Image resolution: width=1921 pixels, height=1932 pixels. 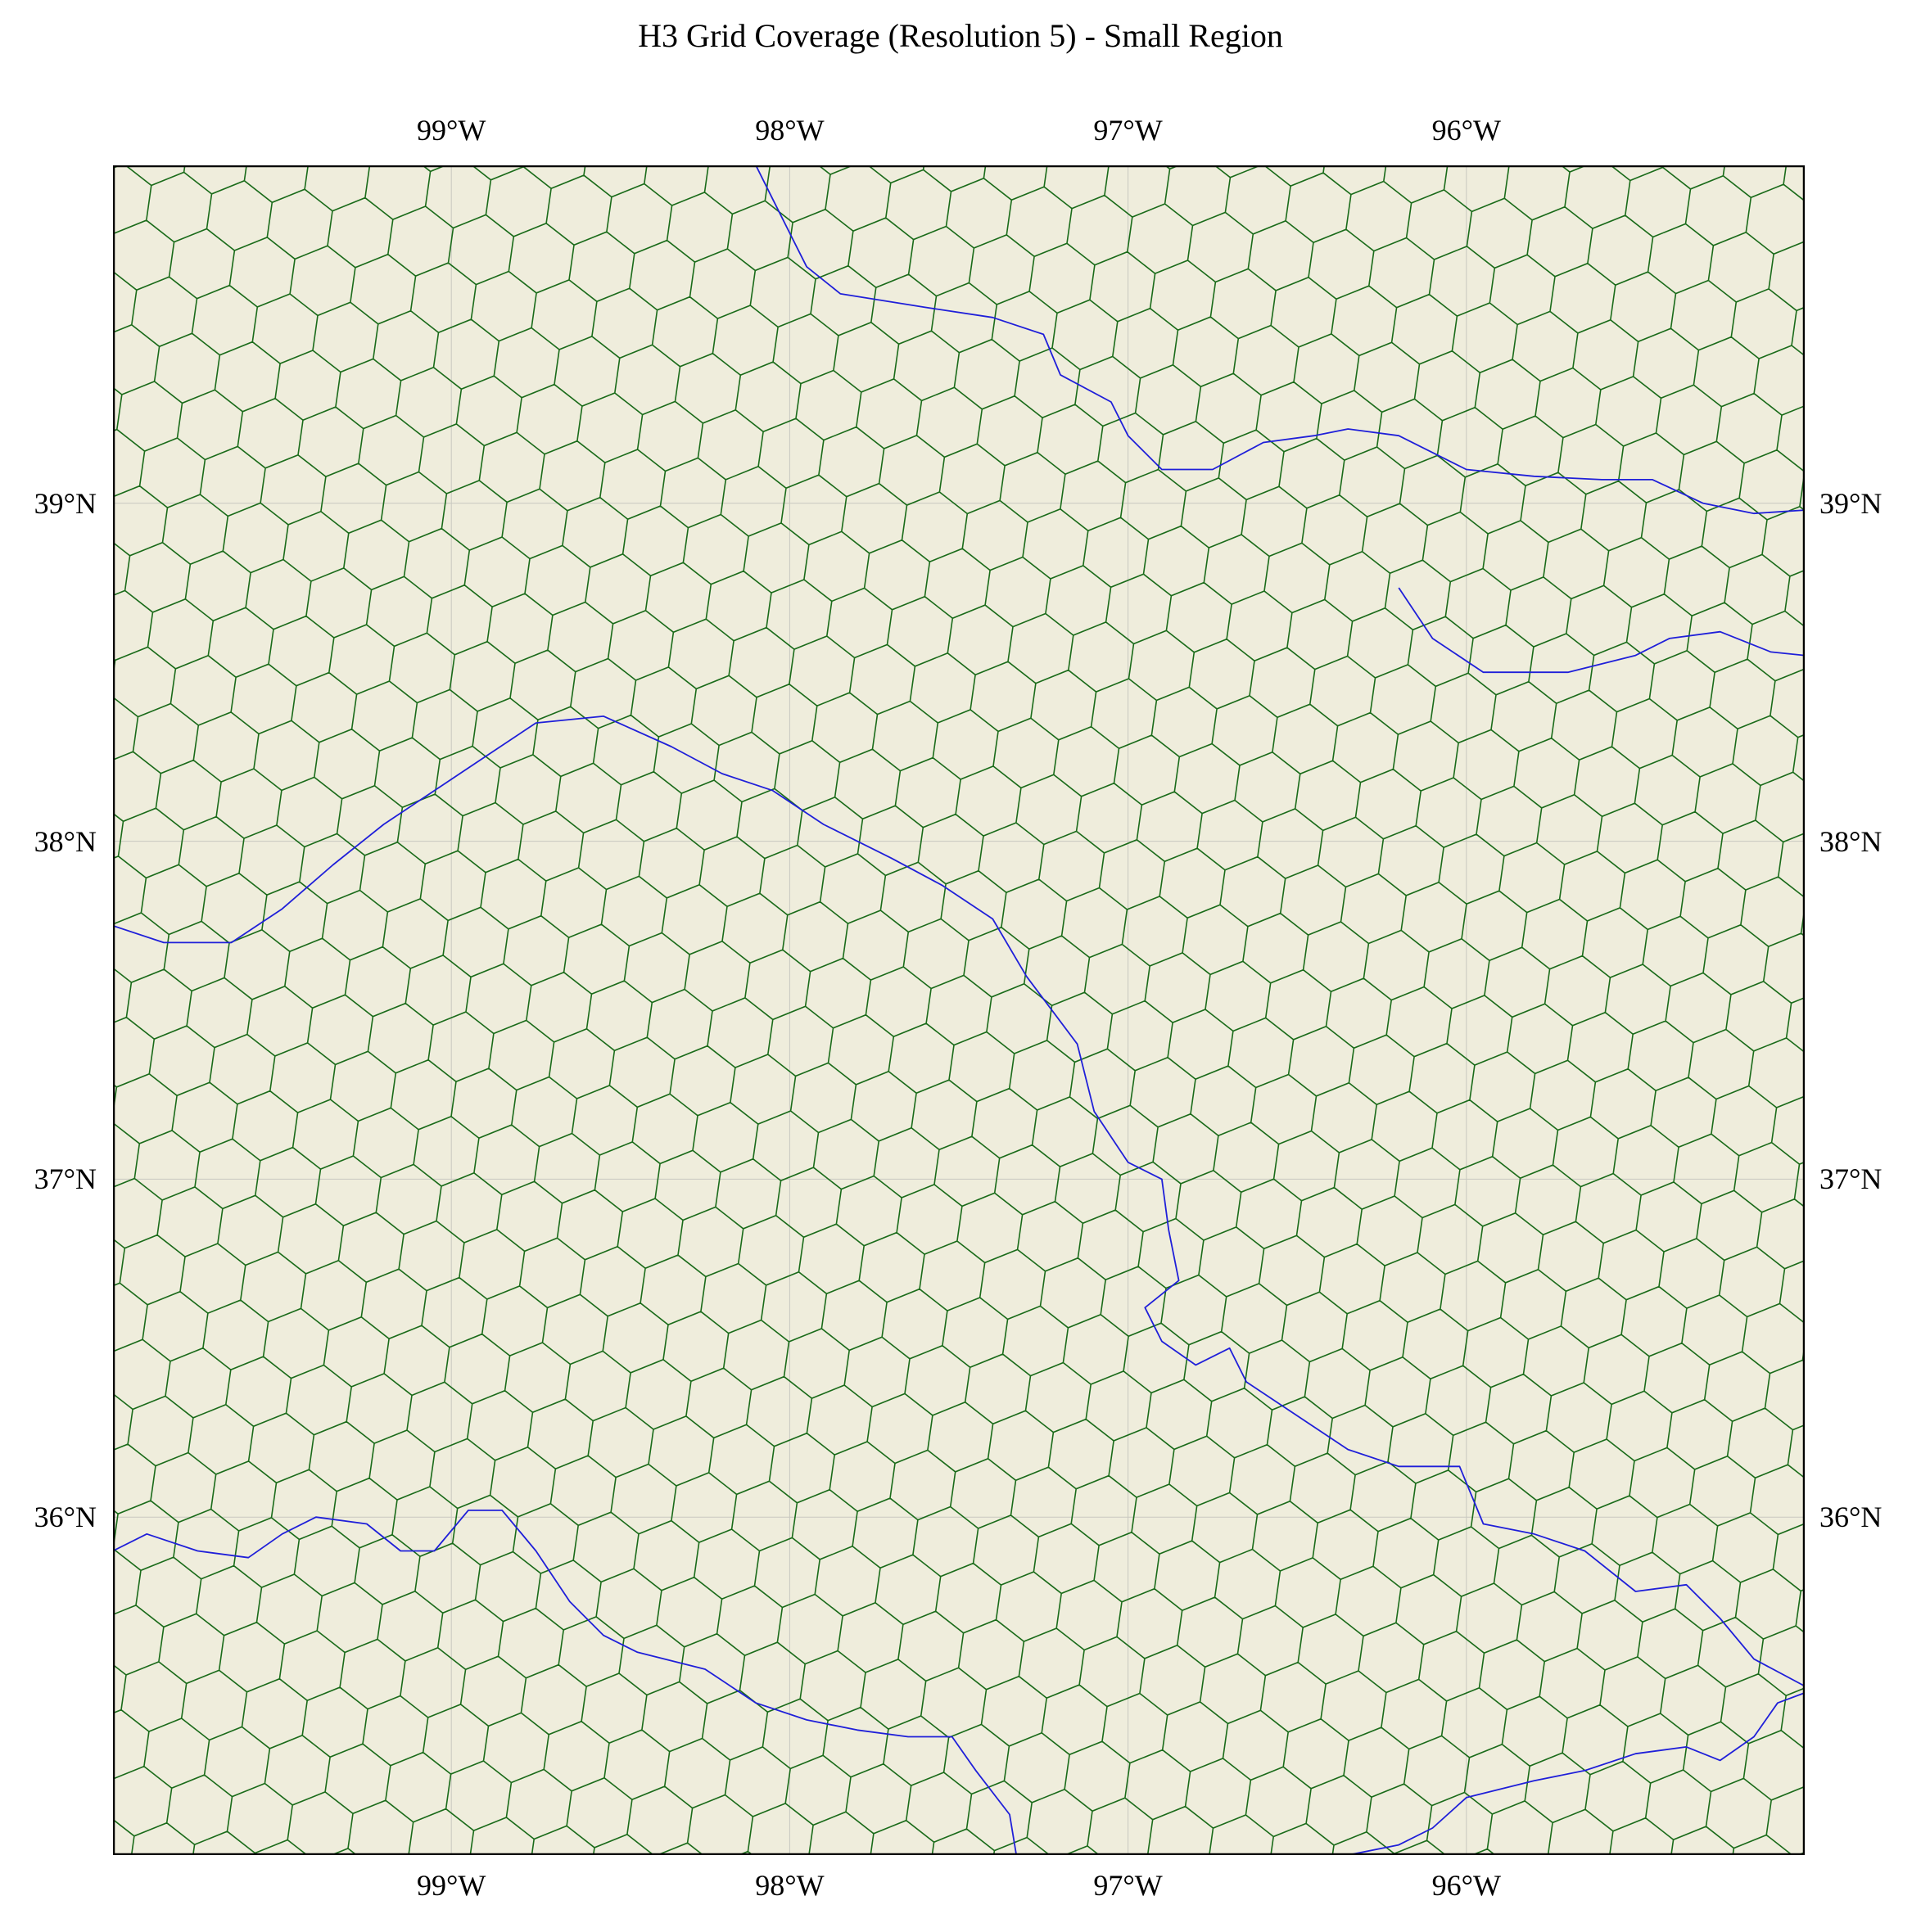 What do you see at coordinates (451, 1885) in the screenshot?
I see `lon-tick-label-bottom: 99°W` at bounding box center [451, 1885].